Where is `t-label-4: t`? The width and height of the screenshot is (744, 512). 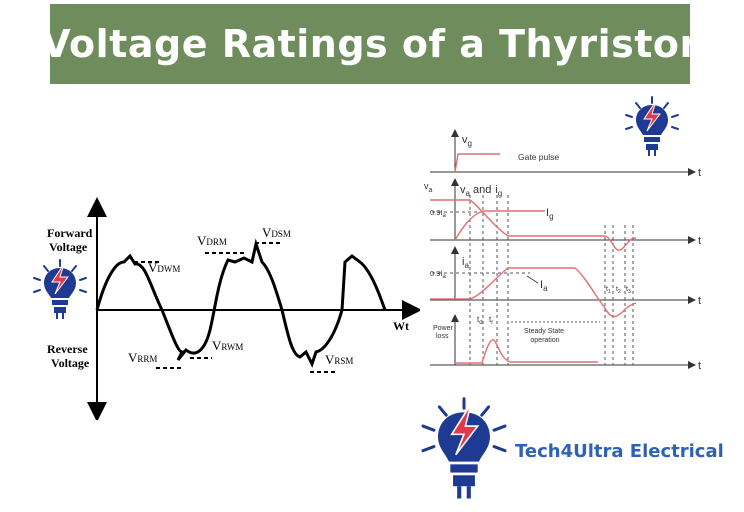 t-label-4: t is located at coordinates (699, 366).